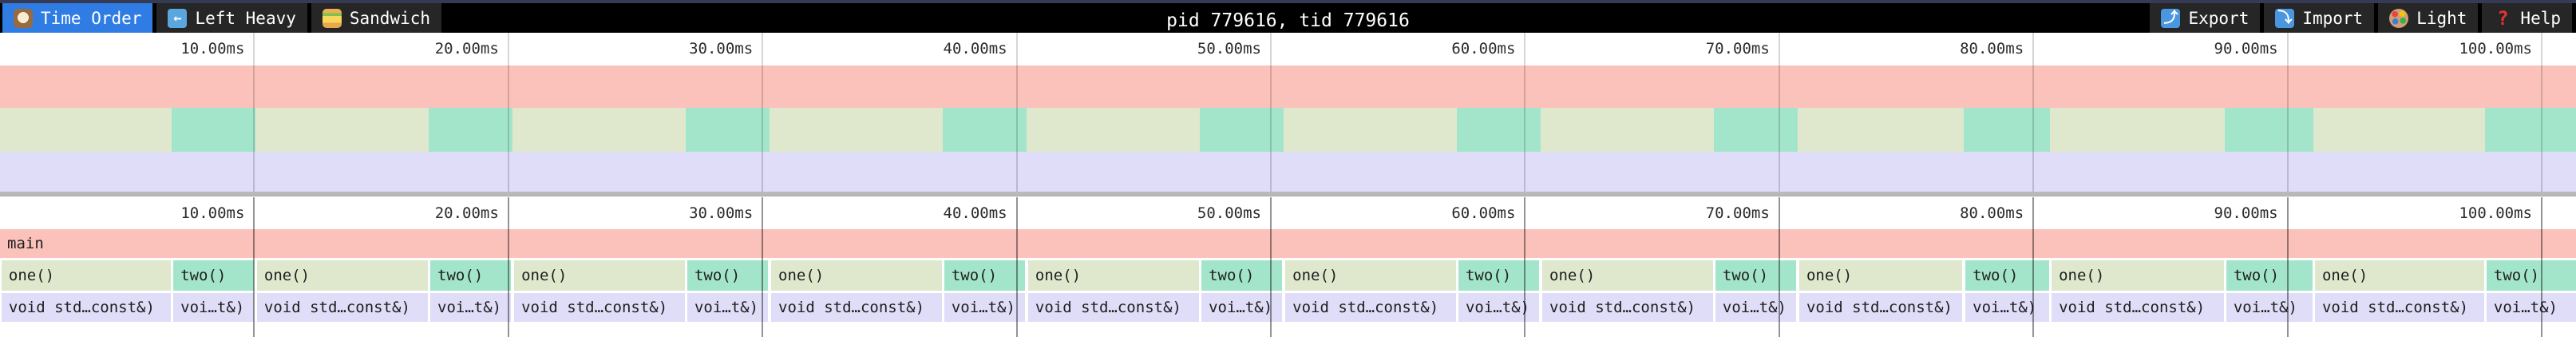  I want to click on tab-left-heavy: ← Left Heavy, so click(232, 18).